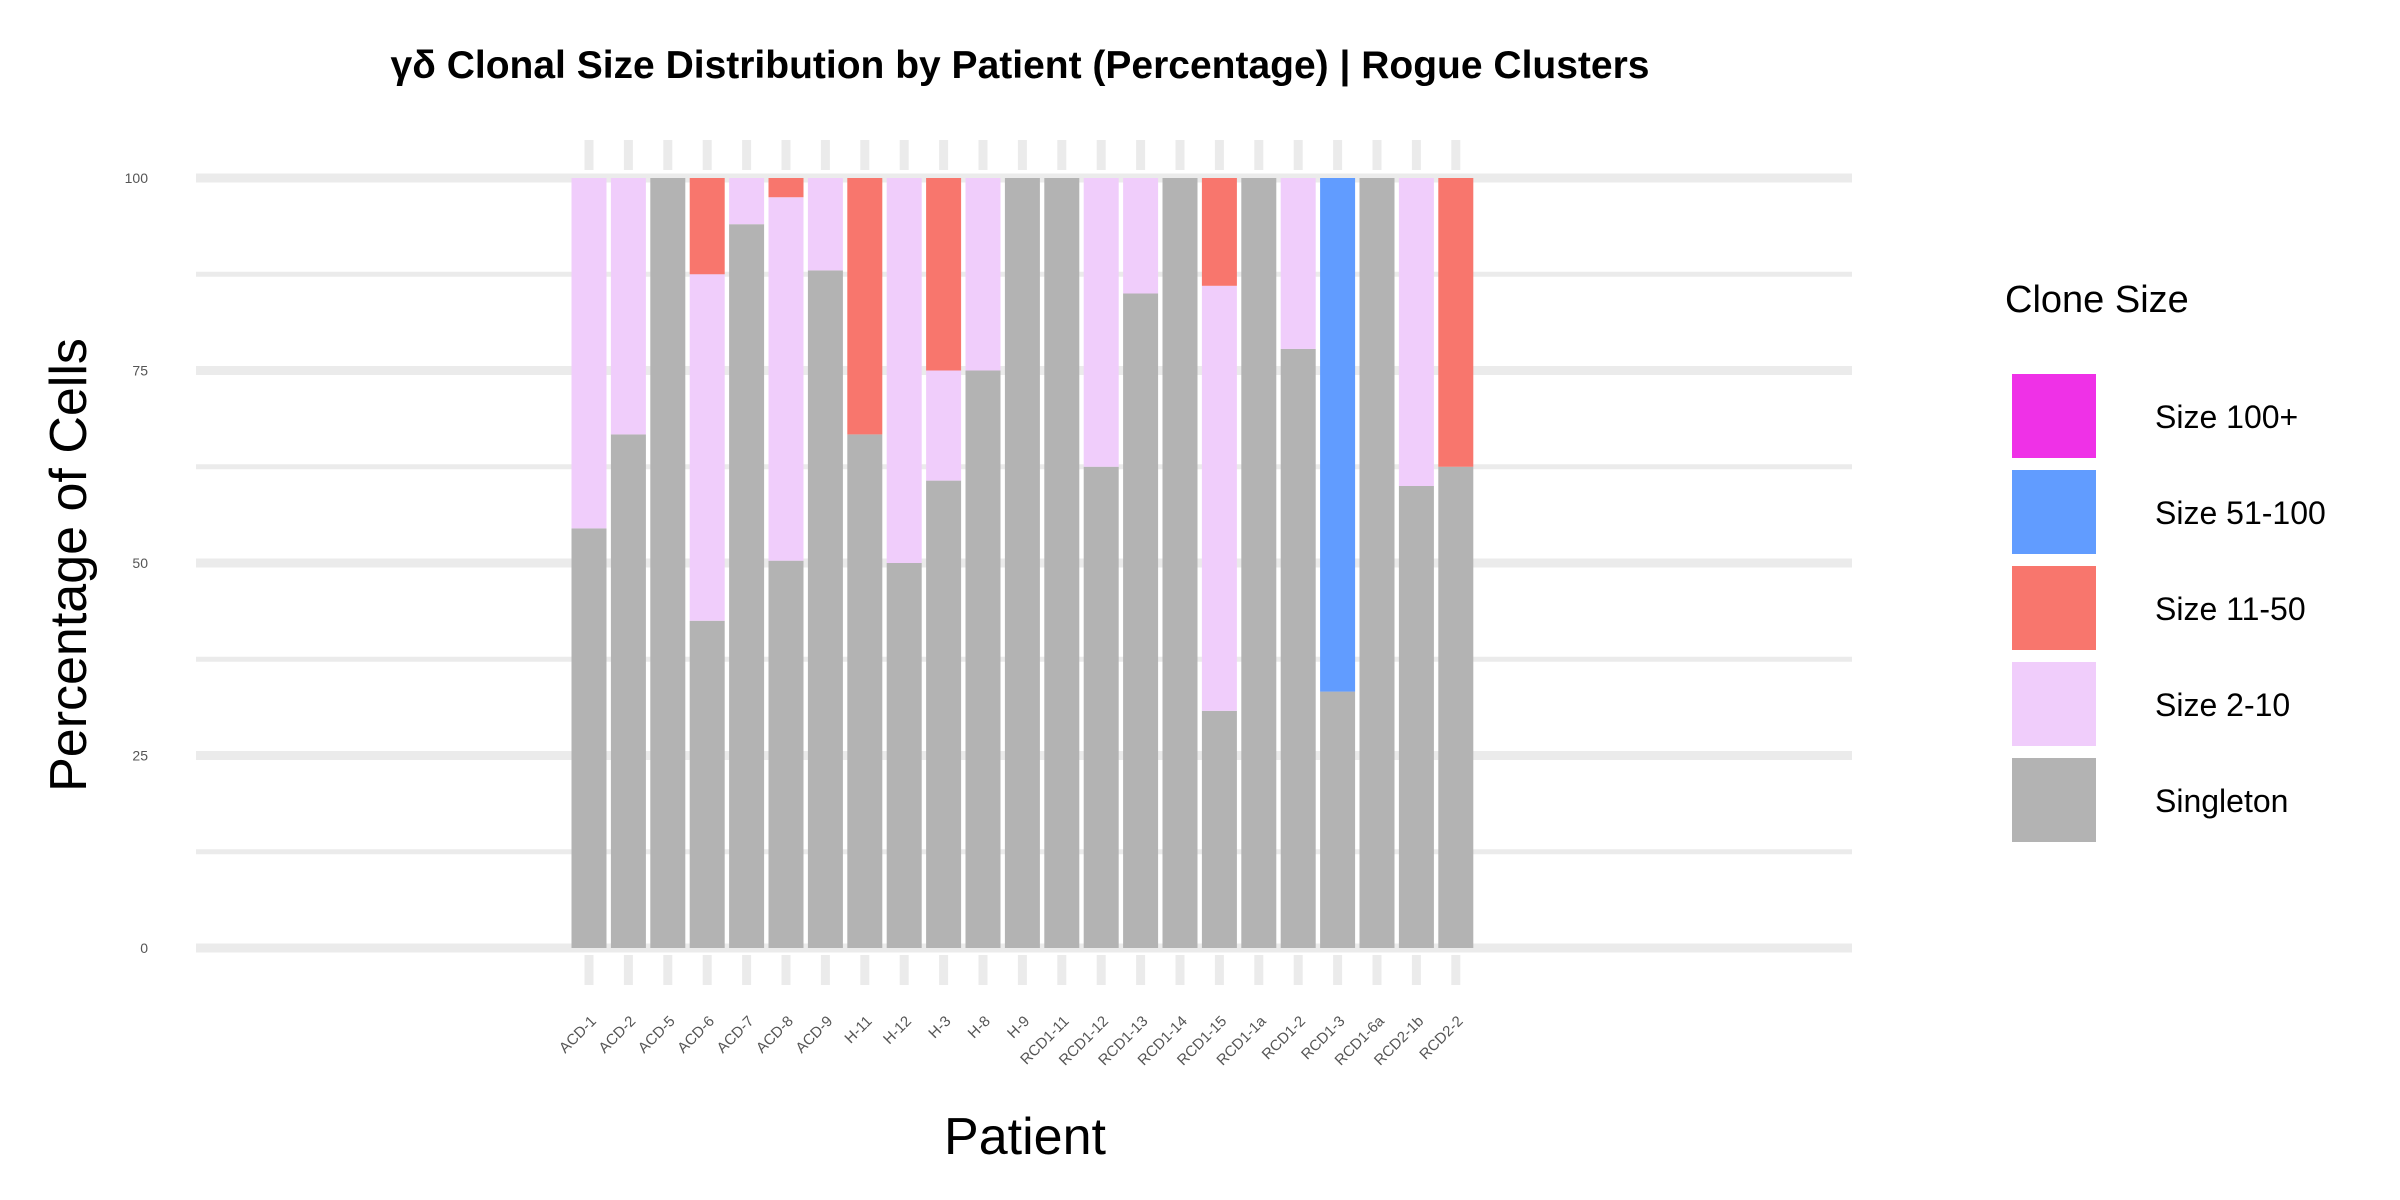 This screenshot has height=1200, width=2400. What do you see at coordinates (775, 1035) in the screenshot?
I see `x-tick-label: ACD-8` at bounding box center [775, 1035].